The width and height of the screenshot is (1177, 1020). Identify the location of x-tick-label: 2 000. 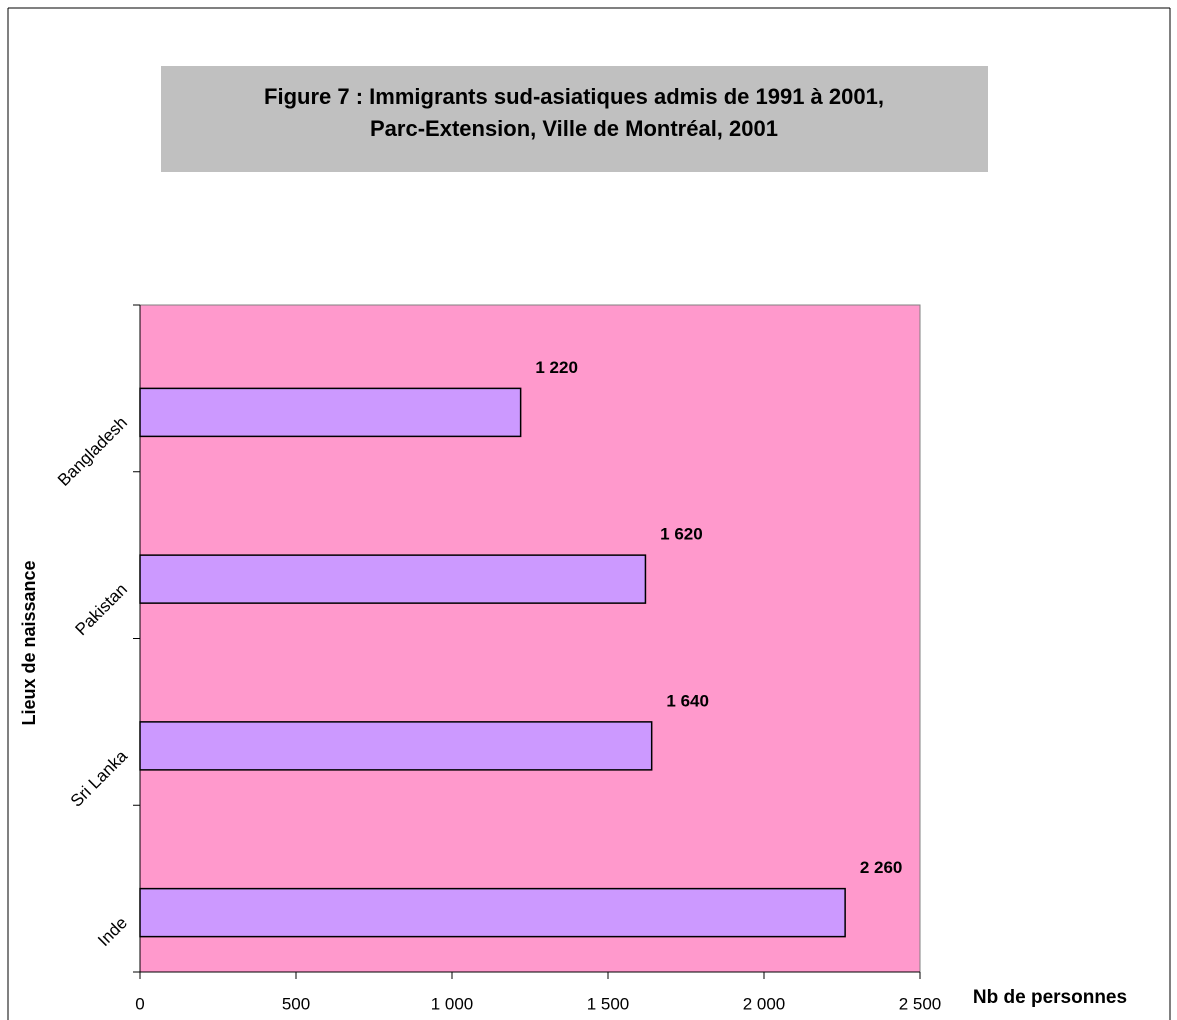
(764, 1003).